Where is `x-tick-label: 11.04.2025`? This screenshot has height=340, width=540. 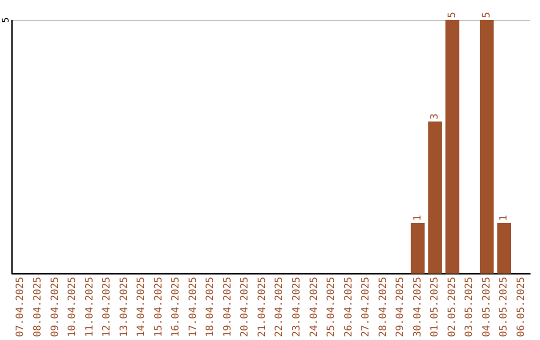
x-tick-label: 11.04.2025 is located at coordinates (90, 307).